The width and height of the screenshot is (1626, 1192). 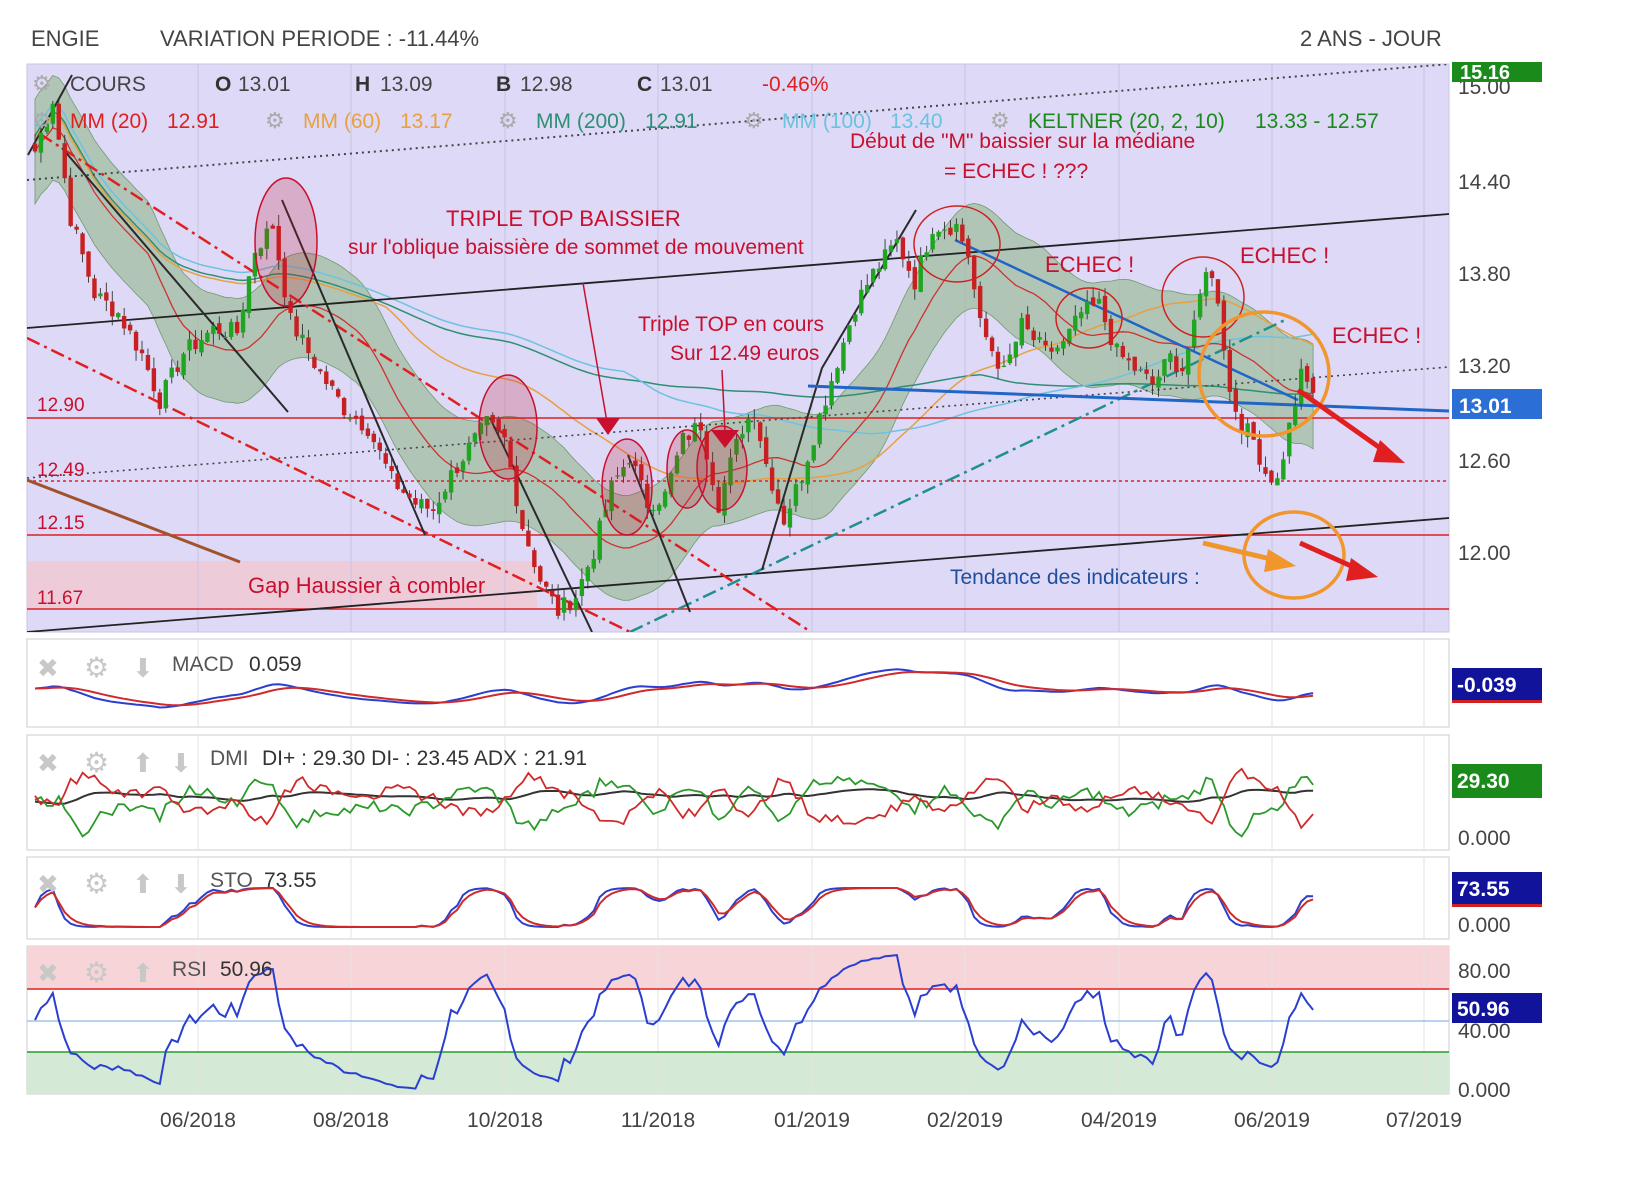 What do you see at coordinates (143, 764) in the screenshot?
I see `dmi-up-icon: ⬆` at bounding box center [143, 764].